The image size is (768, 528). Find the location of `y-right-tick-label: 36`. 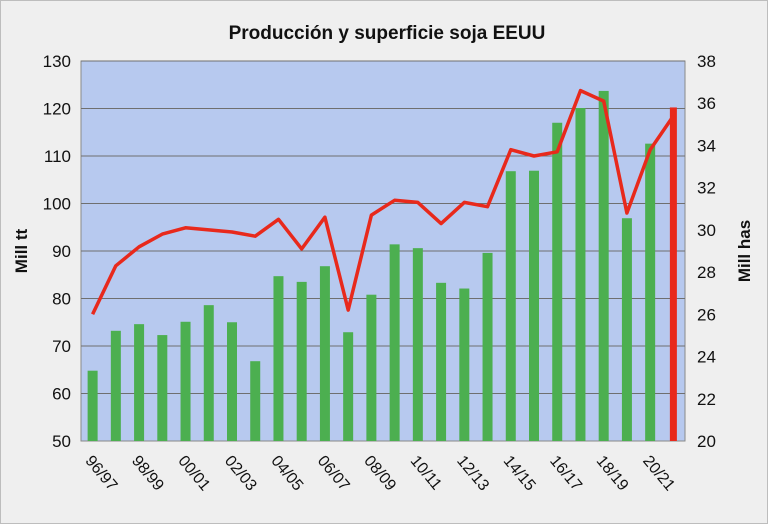

y-right-tick-label: 36 is located at coordinates (706, 103).